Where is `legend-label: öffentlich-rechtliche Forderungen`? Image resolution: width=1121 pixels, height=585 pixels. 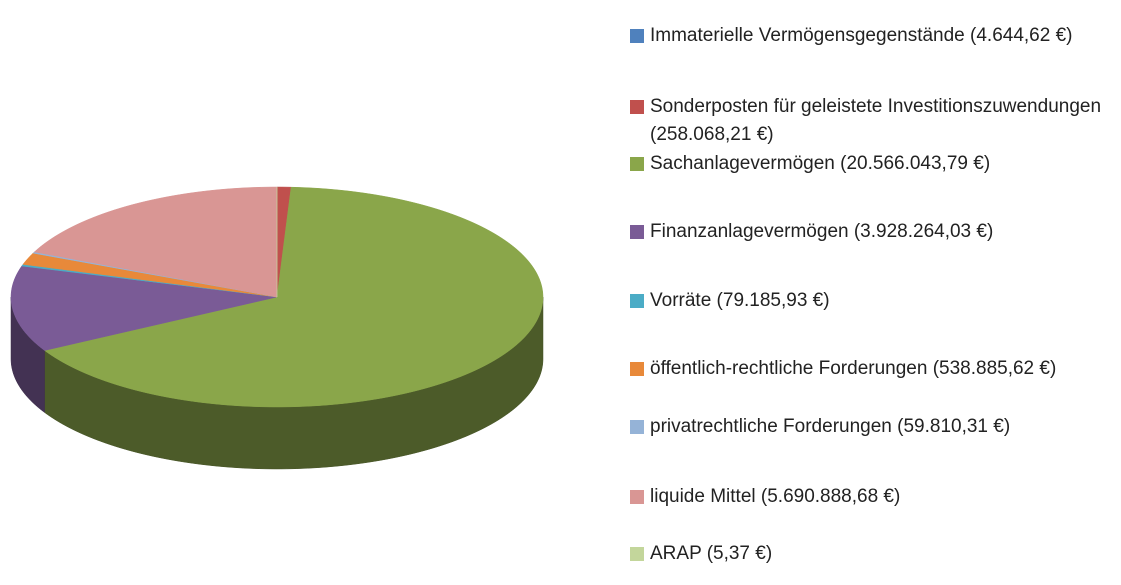
legend-label: öffentlich-rechtliche Forderungen is located at coordinates (789, 368).